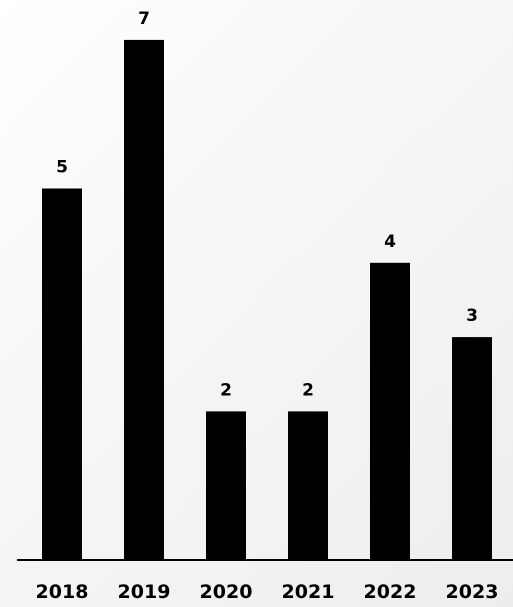 Image resolution: width=513 pixels, height=607 pixels. What do you see at coordinates (390, 592) in the screenshot?
I see `x-tick-label-2022: 2022` at bounding box center [390, 592].